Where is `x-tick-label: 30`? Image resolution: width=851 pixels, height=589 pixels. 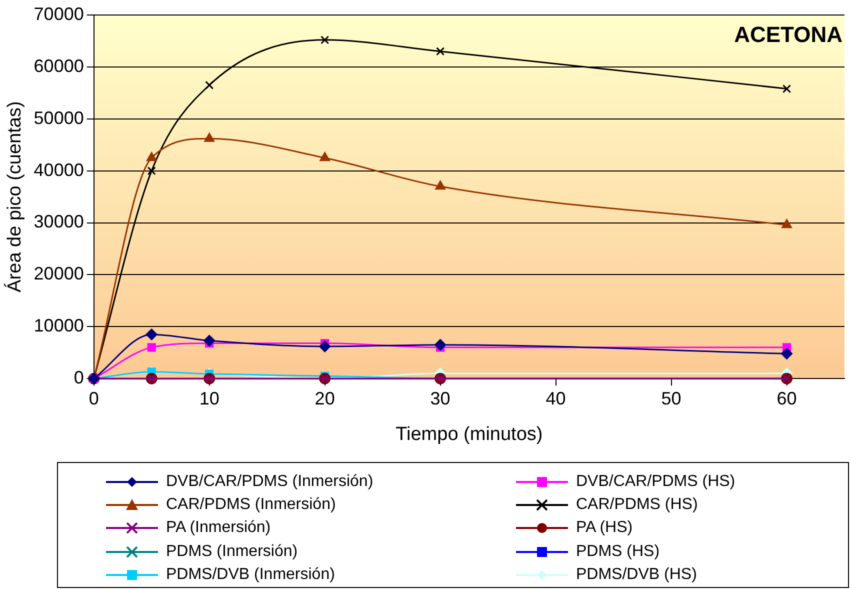 x-tick-label: 30 is located at coordinates (440, 398).